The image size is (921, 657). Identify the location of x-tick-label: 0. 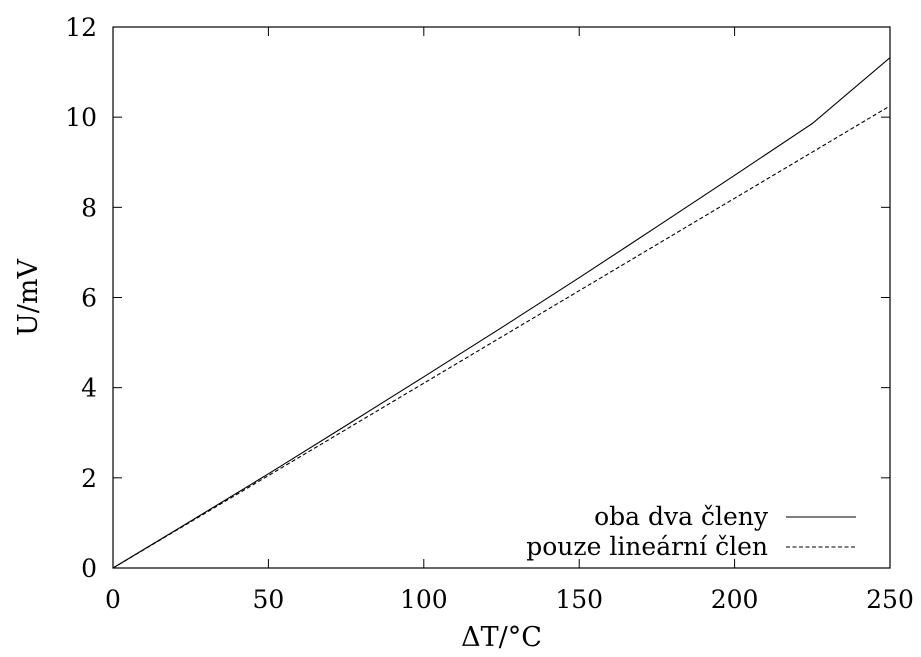
(113, 599).